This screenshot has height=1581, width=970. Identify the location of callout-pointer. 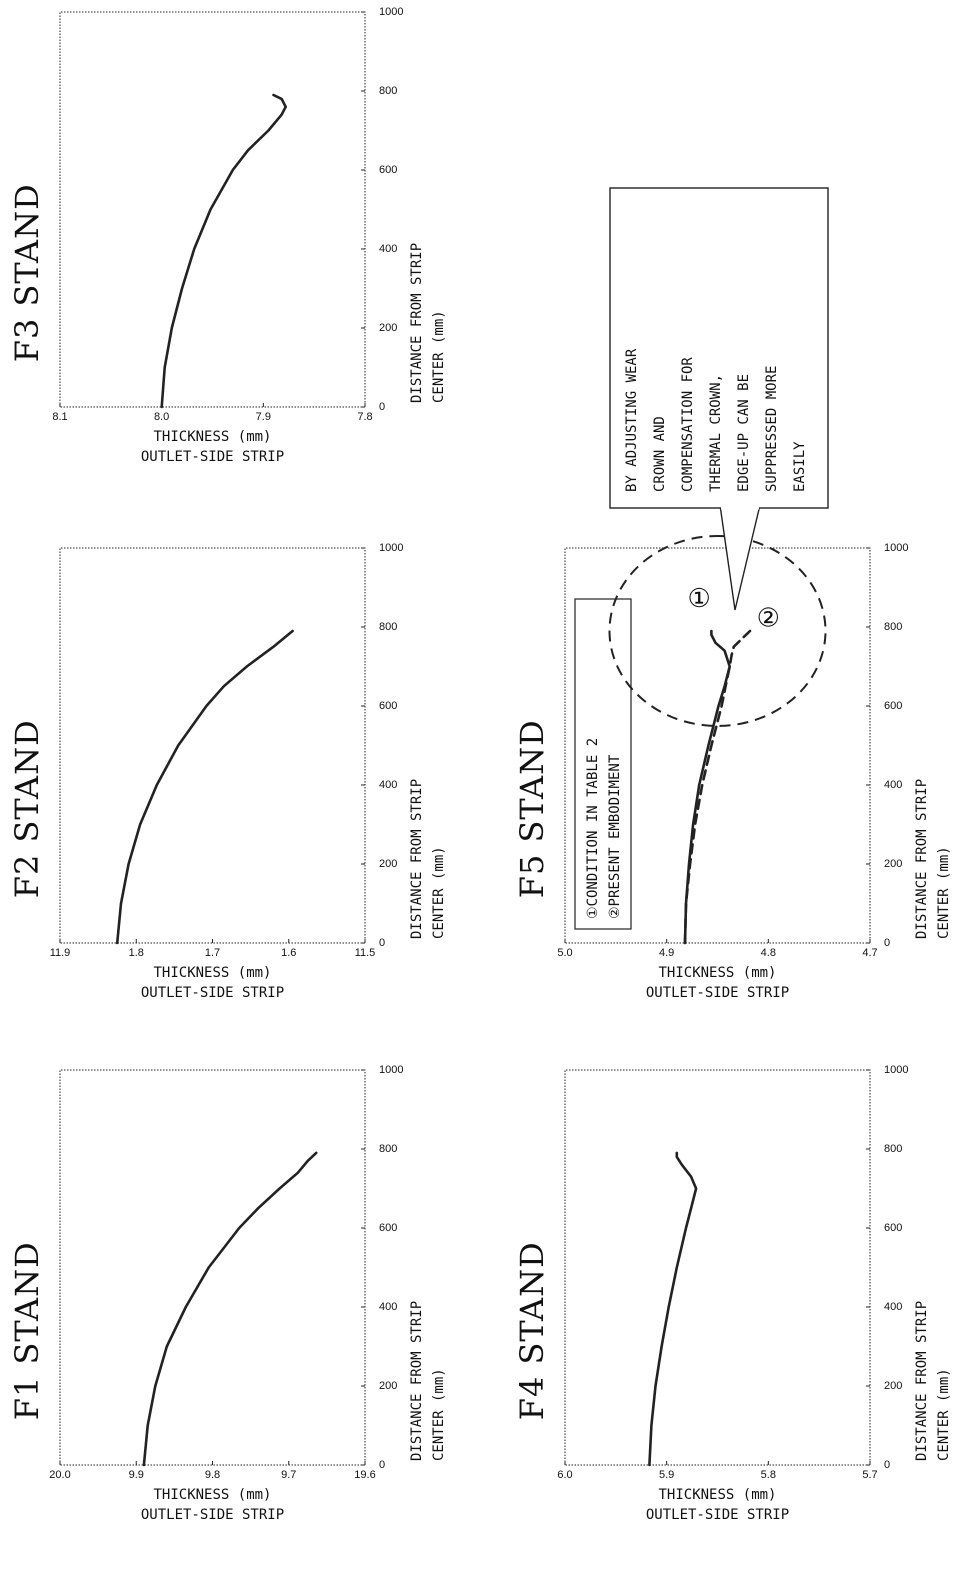
(740, 557).